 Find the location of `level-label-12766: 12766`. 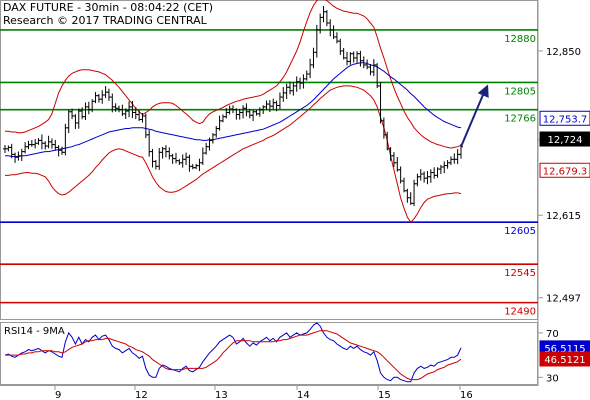

level-label-12766: 12766 is located at coordinates (520, 119).